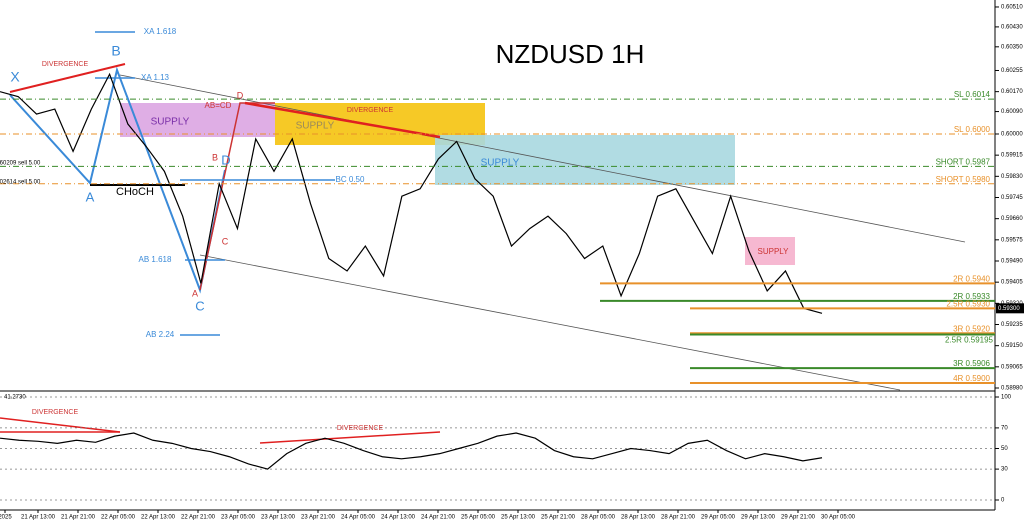 This screenshot has width=1024, height=523. Describe the element at coordinates (518, 518) in the screenshot. I see `x-tick-label: 25 Apr 13:00` at that location.